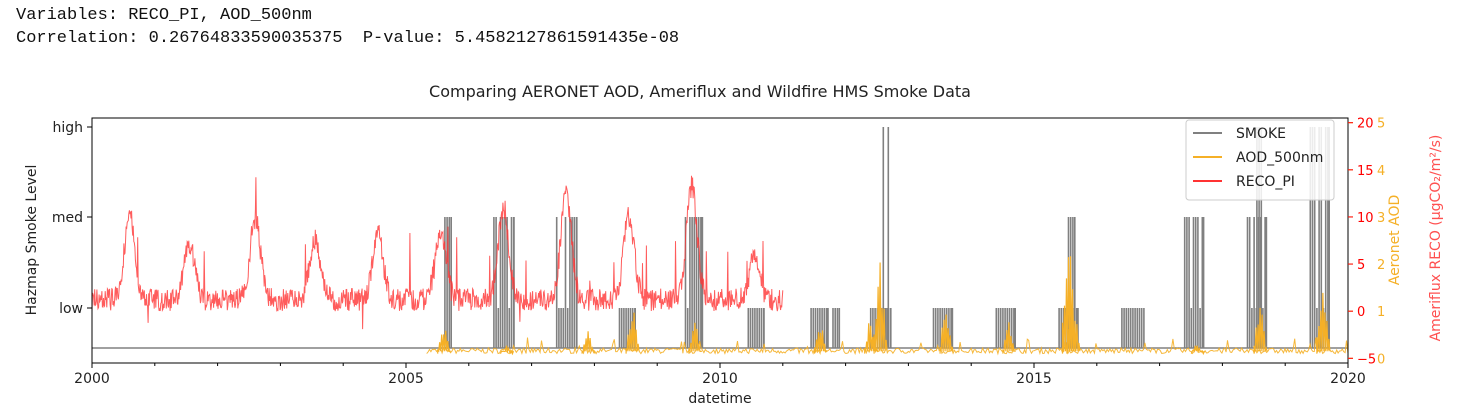  What do you see at coordinates (720, 379) in the screenshot?
I see `x-tick-label: 2010` at bounding box center [720, 379].